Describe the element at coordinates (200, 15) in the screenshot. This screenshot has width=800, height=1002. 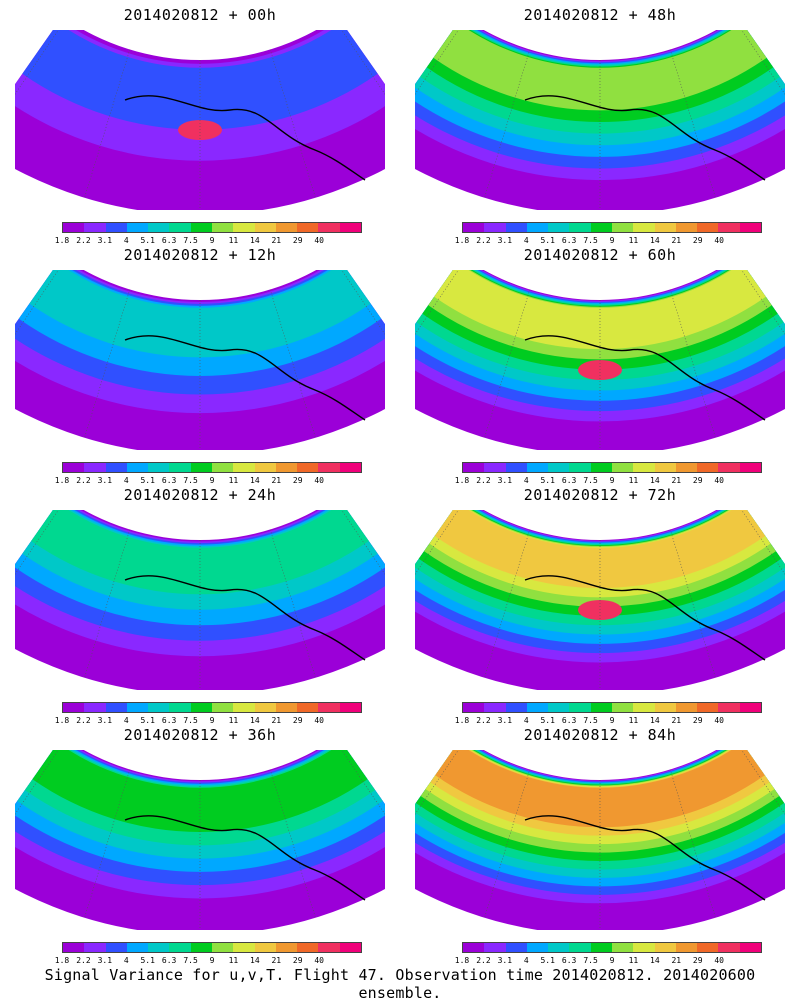
I see `panel-title: 2014020812 + 00h` at that location.